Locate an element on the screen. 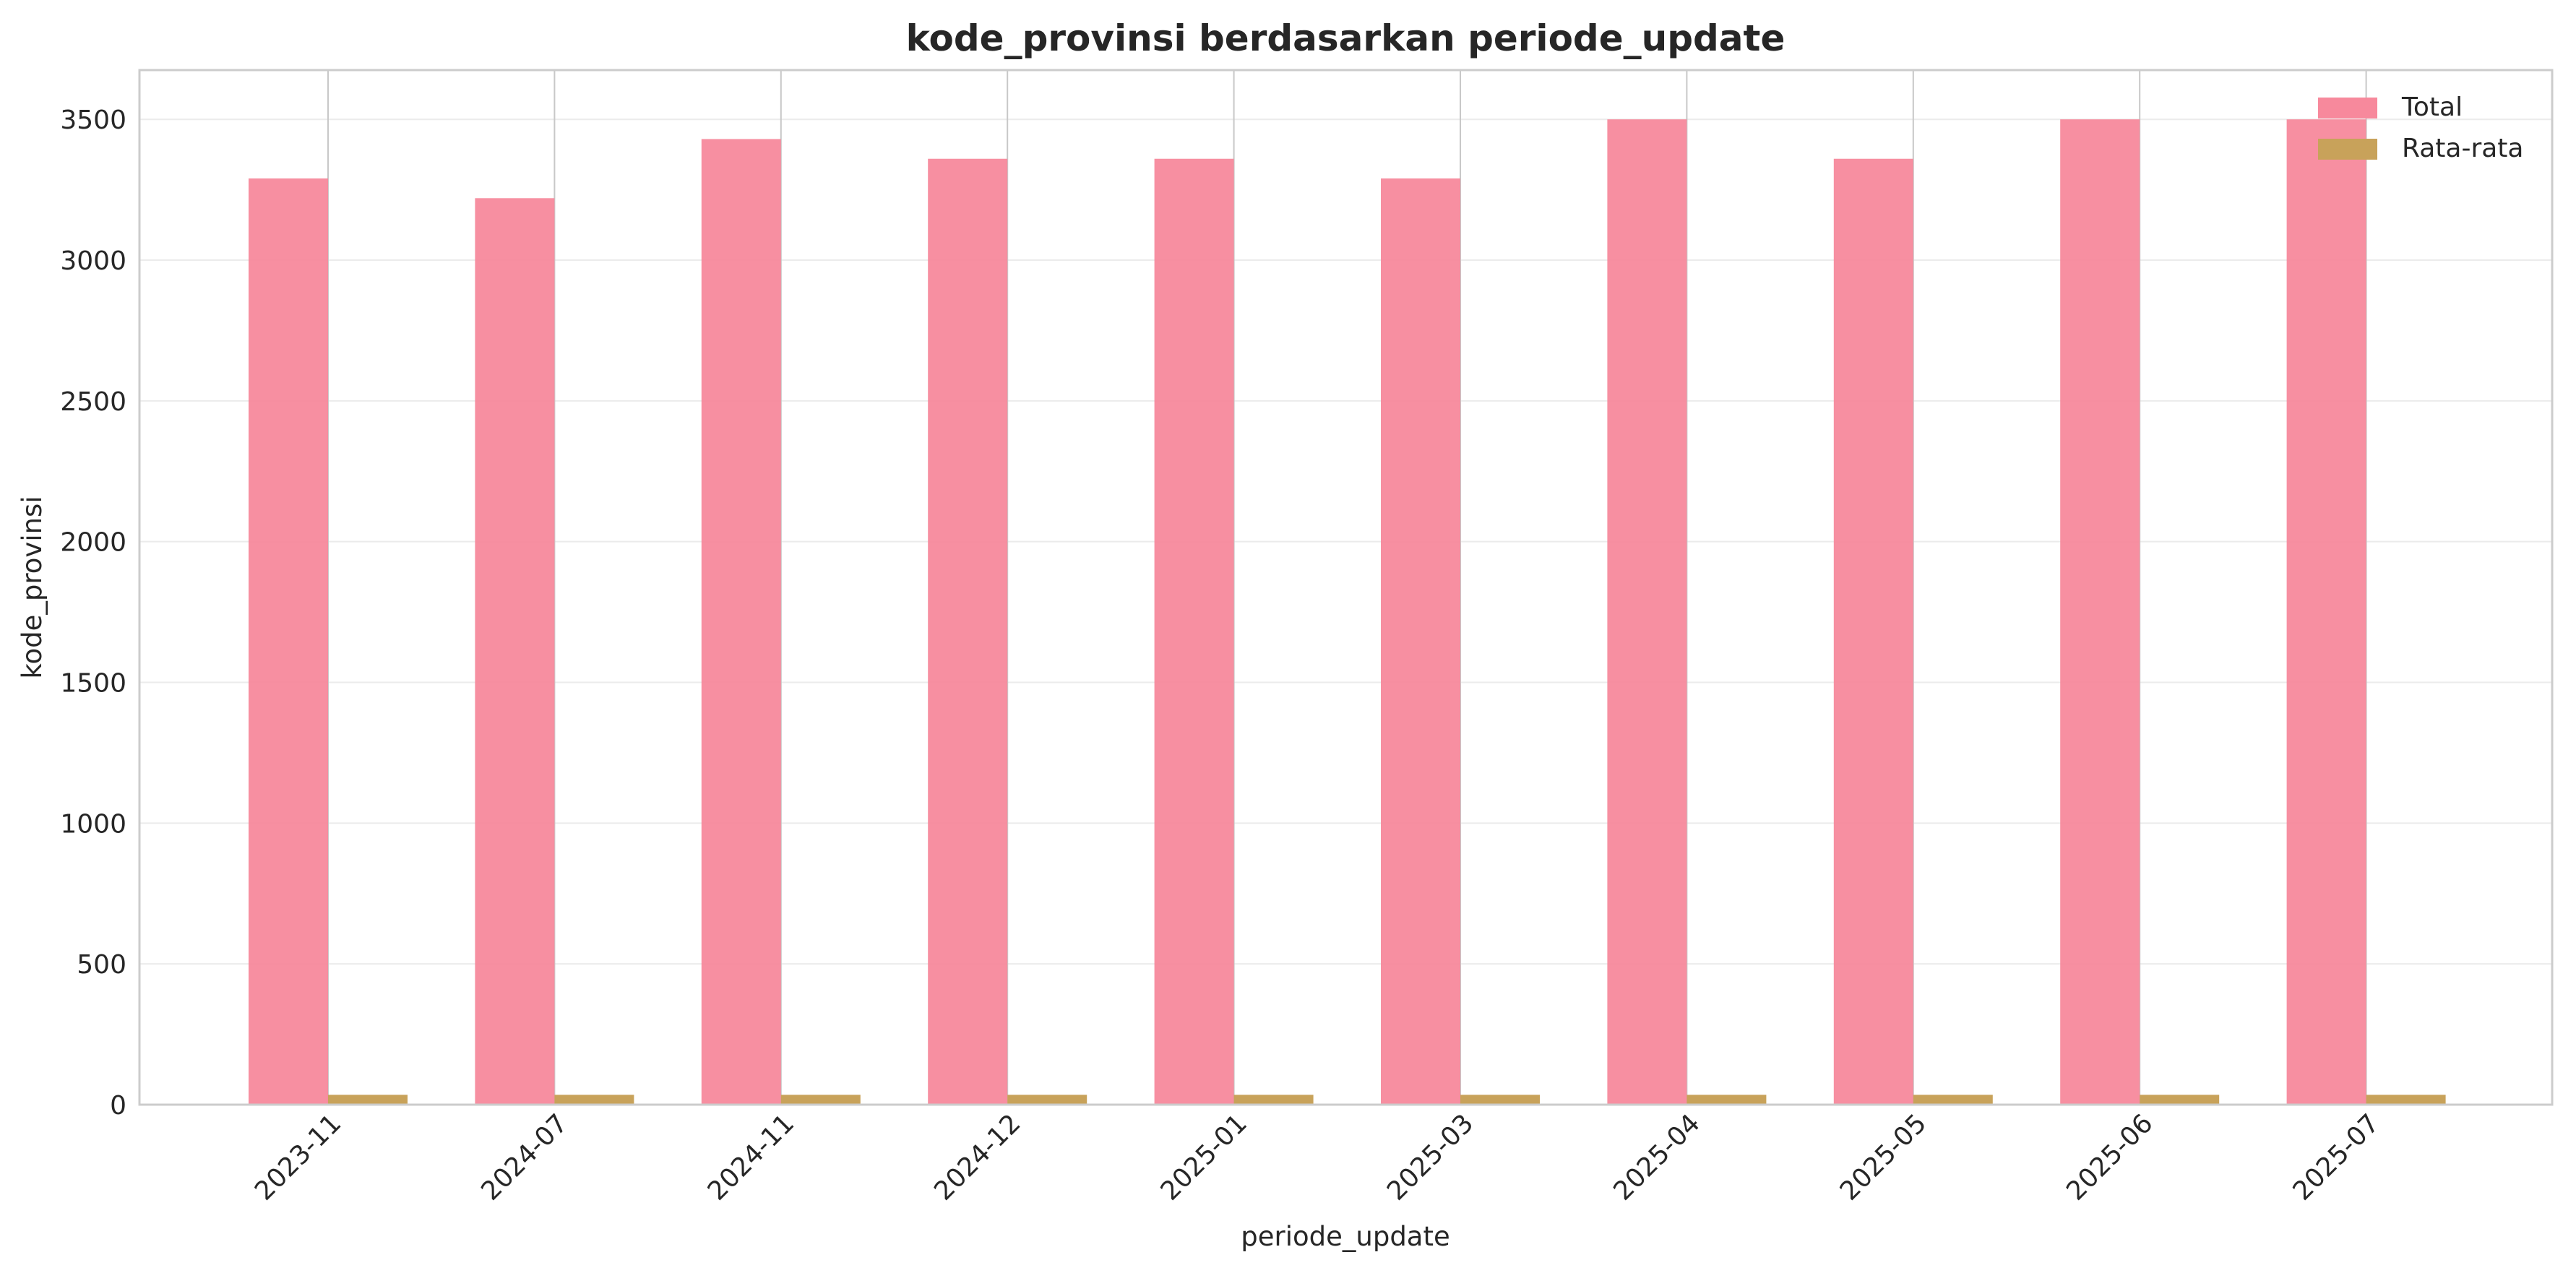 The image size is (2576, 1273). x-tick-label: 2025-04 is located at coordinates (1656, 1157).